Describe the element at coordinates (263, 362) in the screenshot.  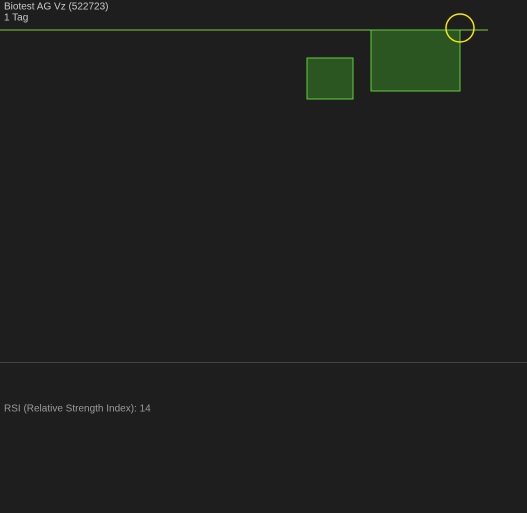
I see `panel-separator` at that location.